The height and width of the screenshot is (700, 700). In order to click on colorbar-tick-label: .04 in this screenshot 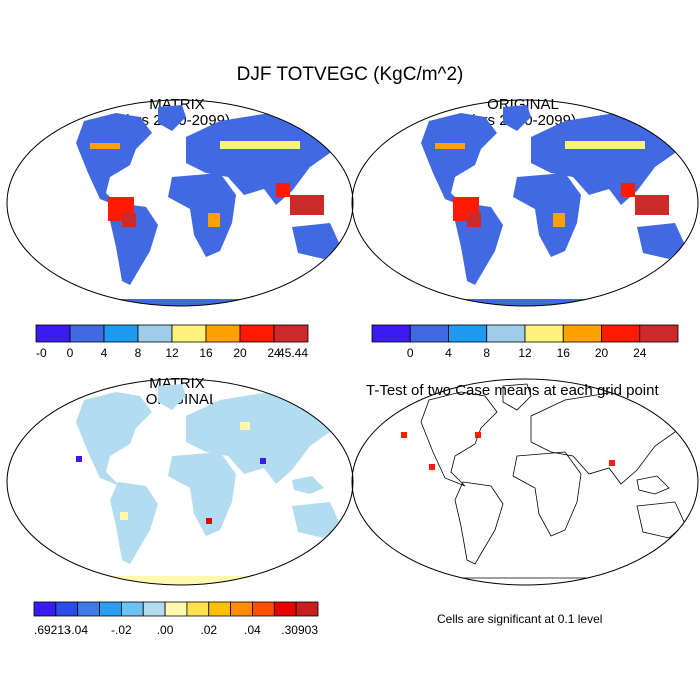, I will do `click(252, 630)`.